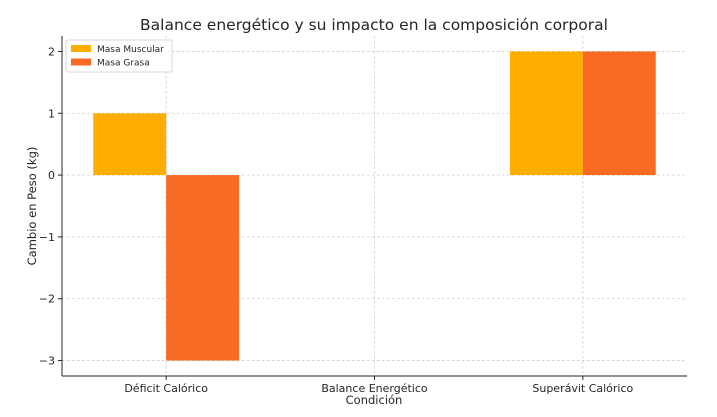 The width and height of the screenshot is (717, 417). I want to click on y-tick-label: −1, so click(47, 237).